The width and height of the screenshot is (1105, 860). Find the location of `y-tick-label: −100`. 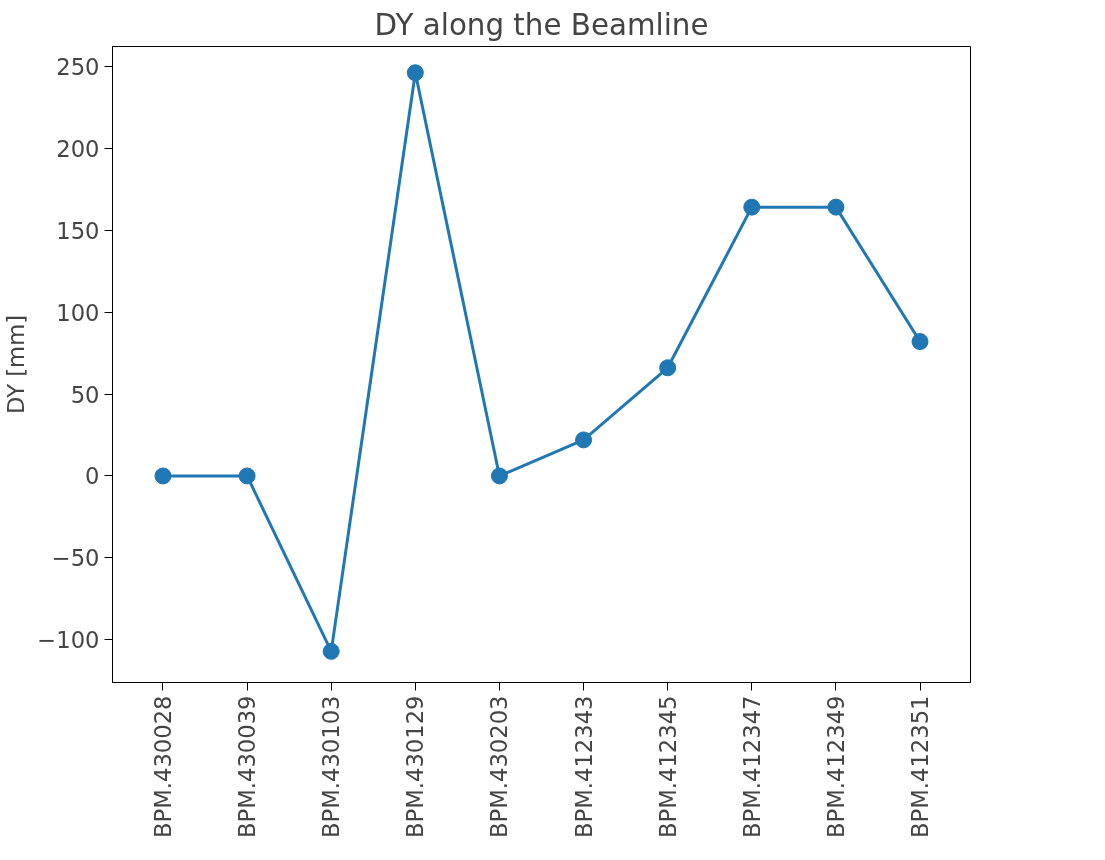

y-tick-label: −100 is located at coordinates (68, 640).